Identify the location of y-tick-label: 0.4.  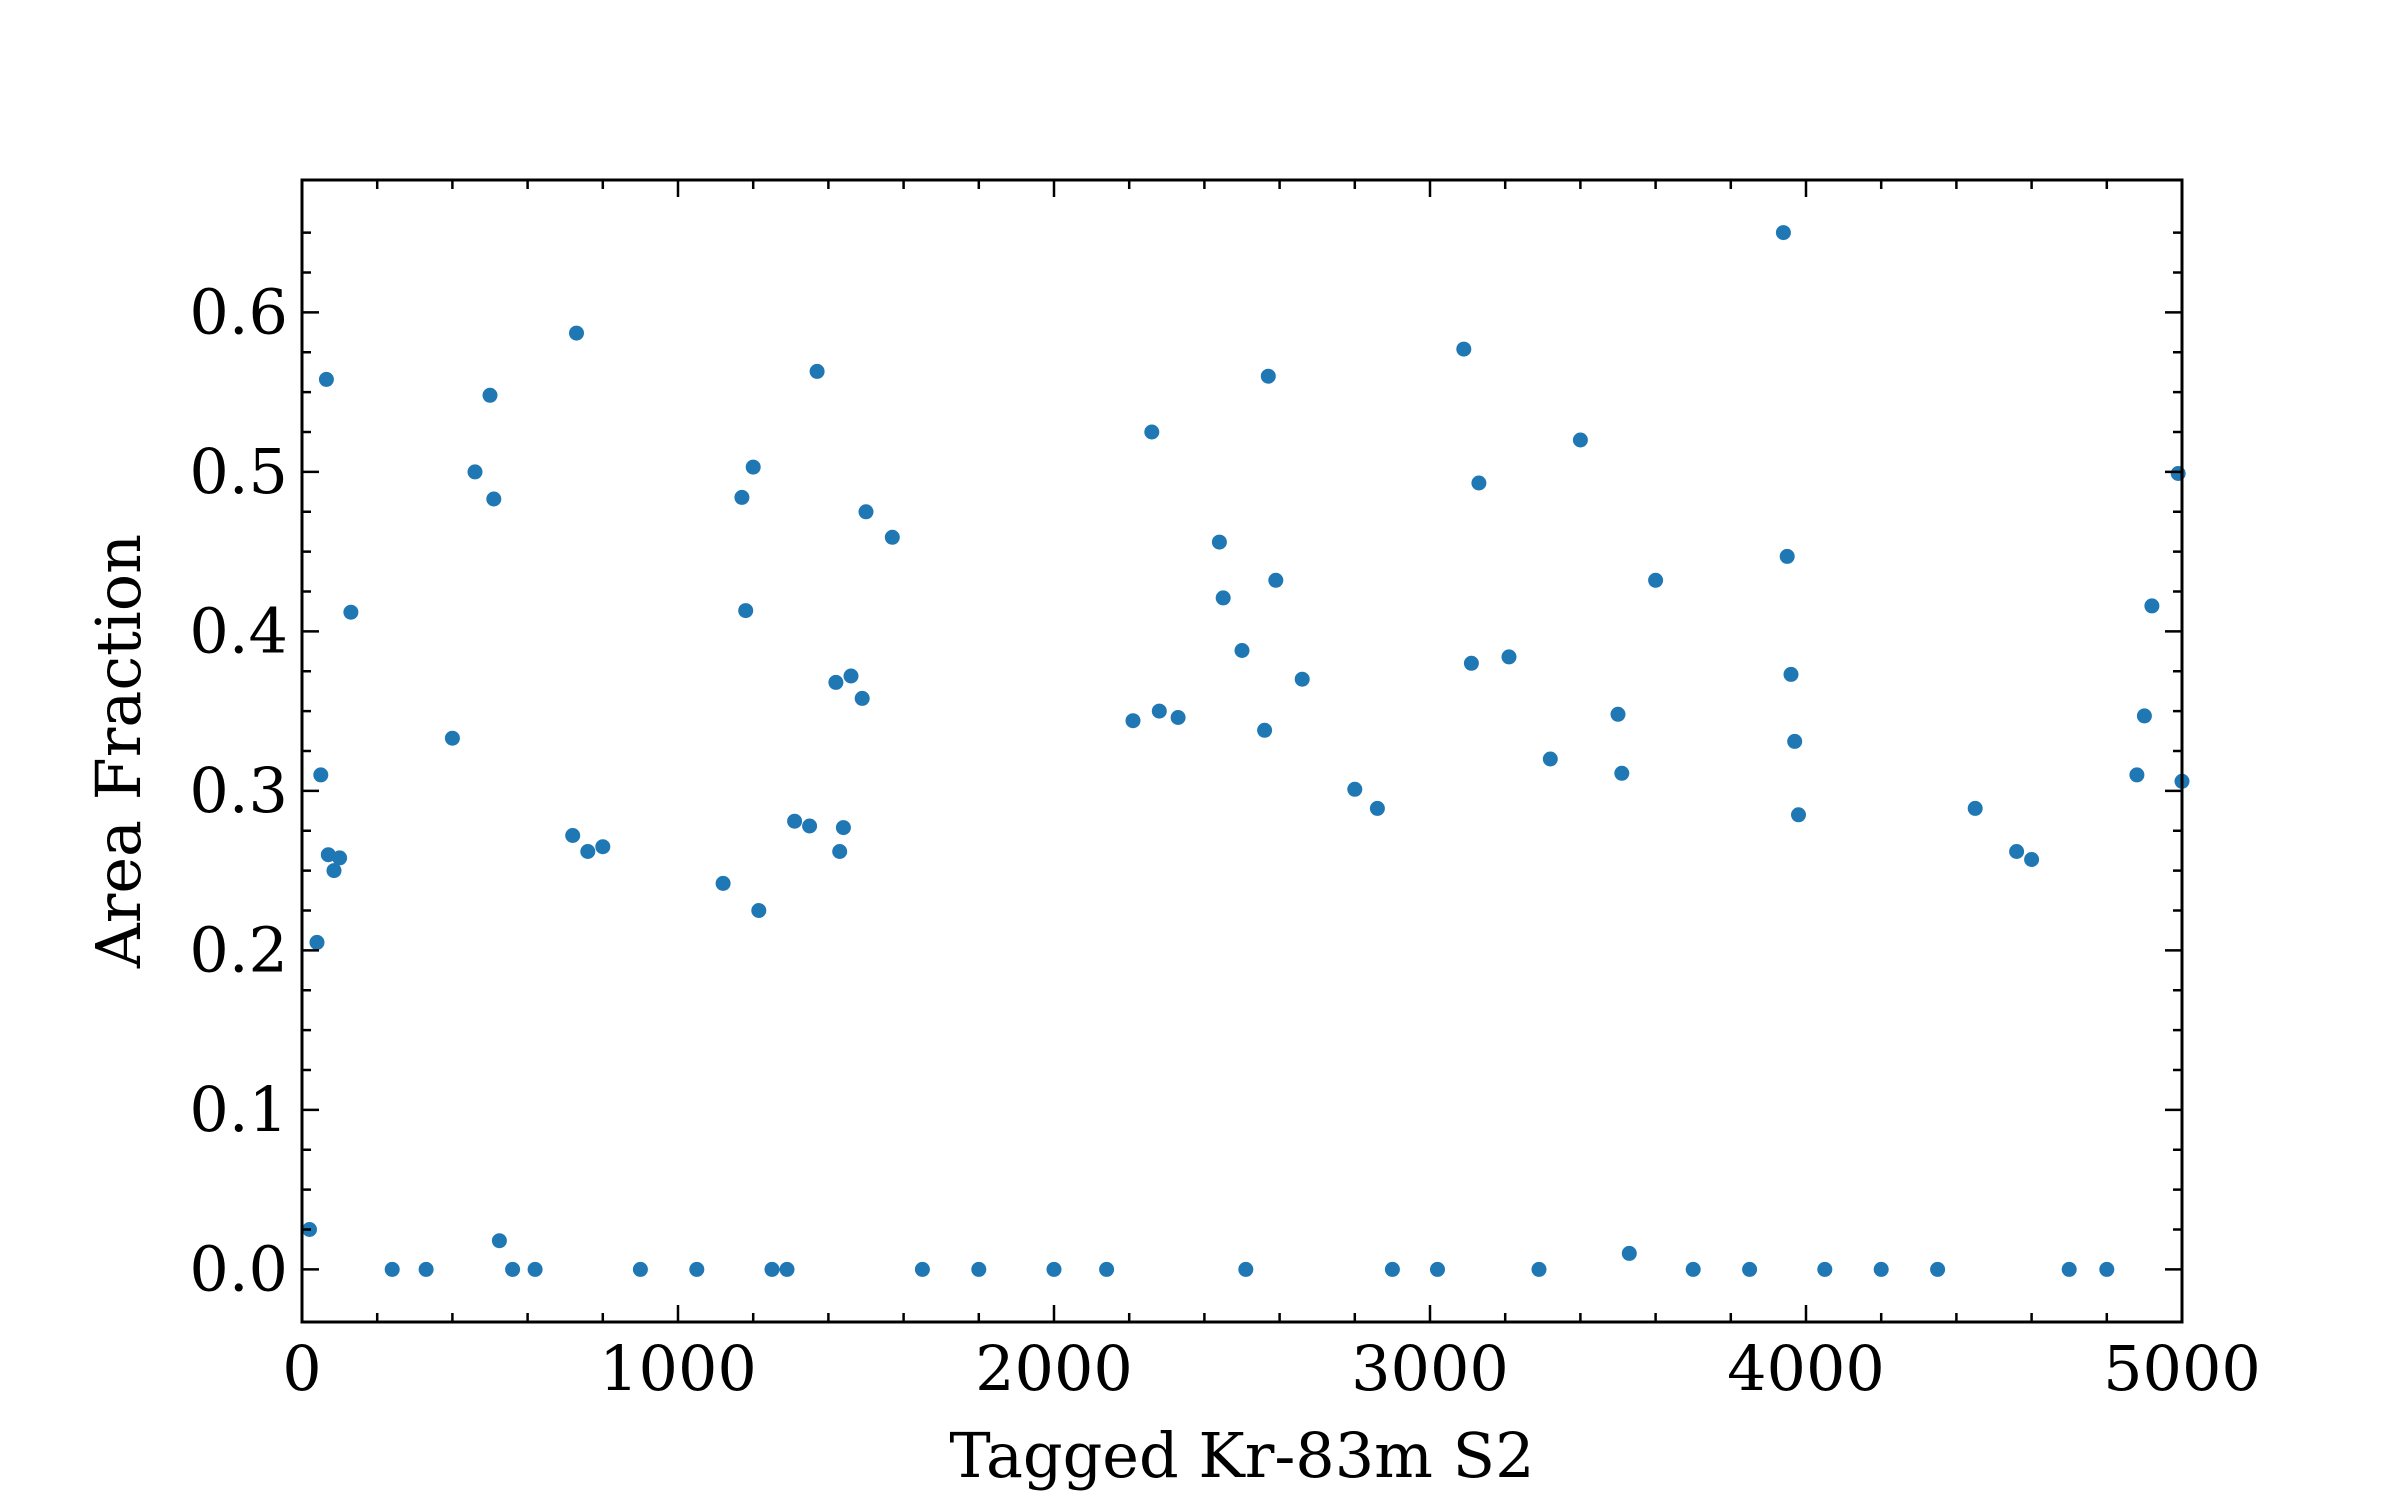
(238, 630).